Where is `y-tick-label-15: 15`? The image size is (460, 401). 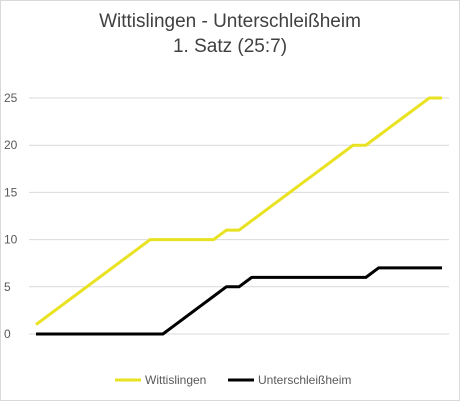 y-tick-label-15: 15 is located at coordinates (11, 192).